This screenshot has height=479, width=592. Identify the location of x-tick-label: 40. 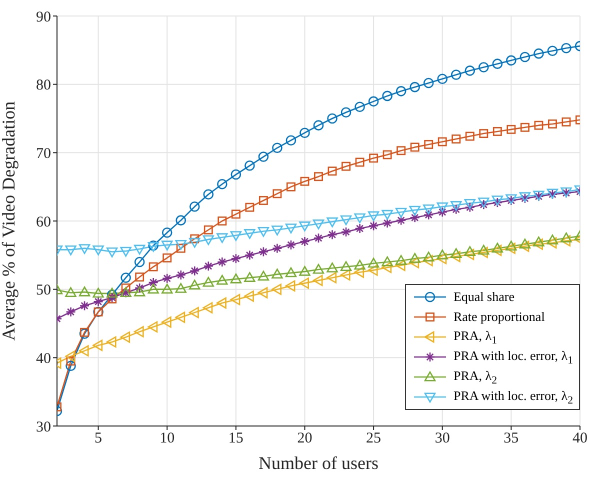
(580, 438).